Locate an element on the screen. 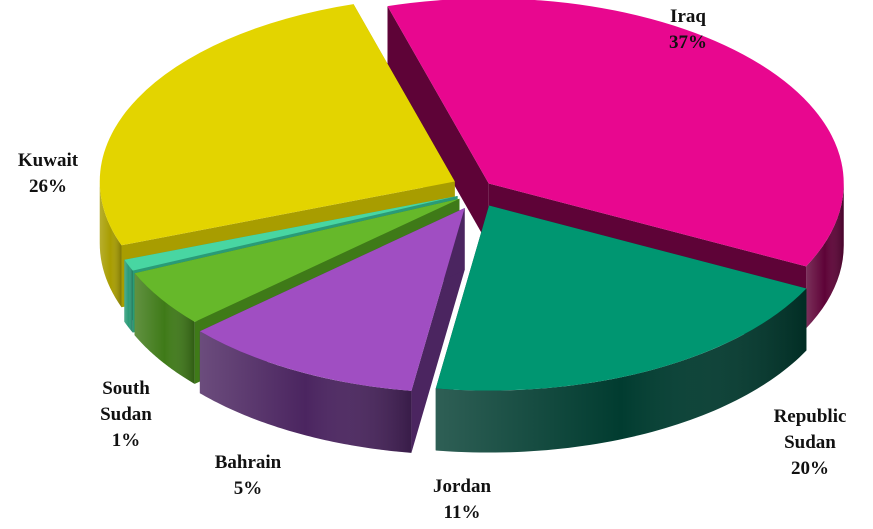  slice-top-jordan is located at coordinates (332, 299).